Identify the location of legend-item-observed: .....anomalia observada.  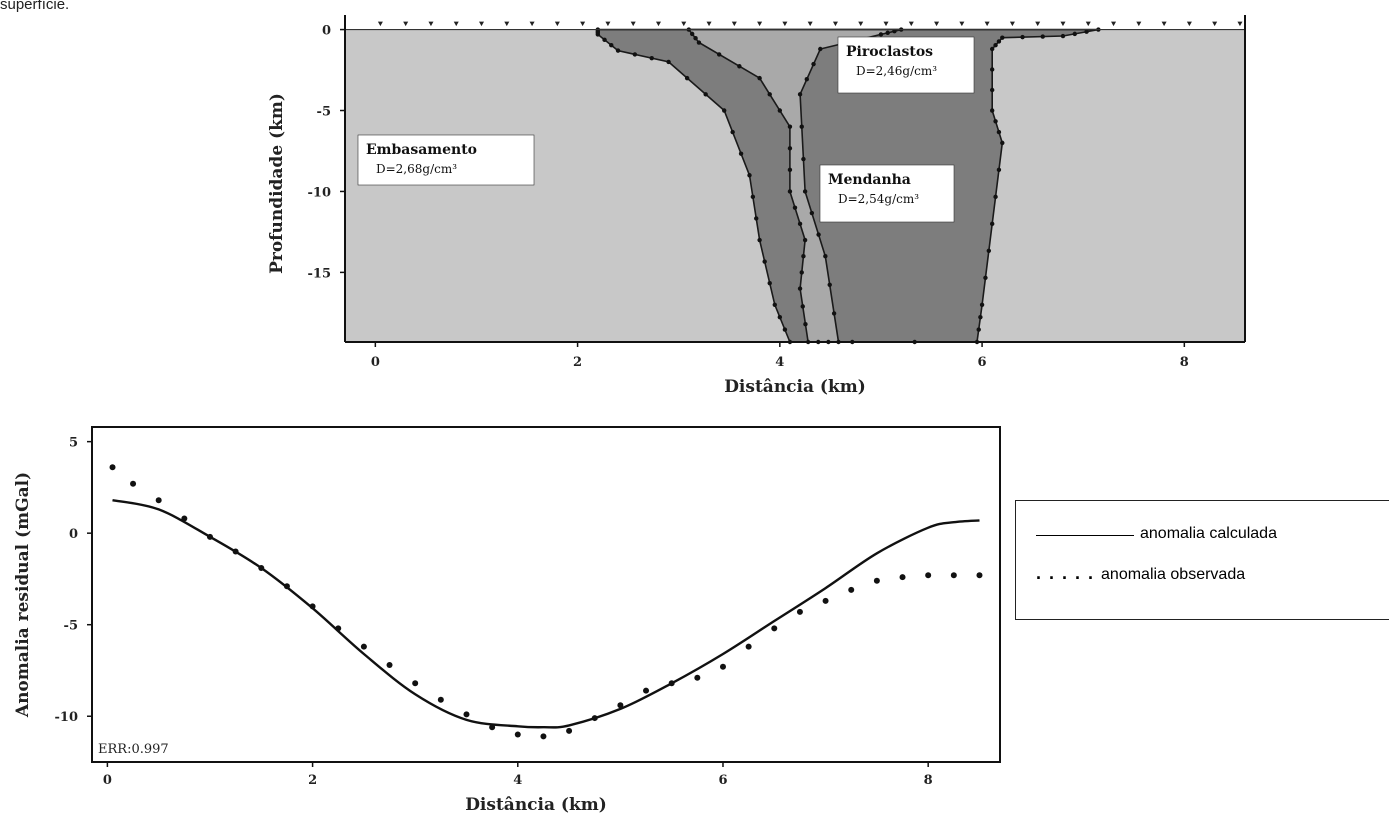
(1140, 573).